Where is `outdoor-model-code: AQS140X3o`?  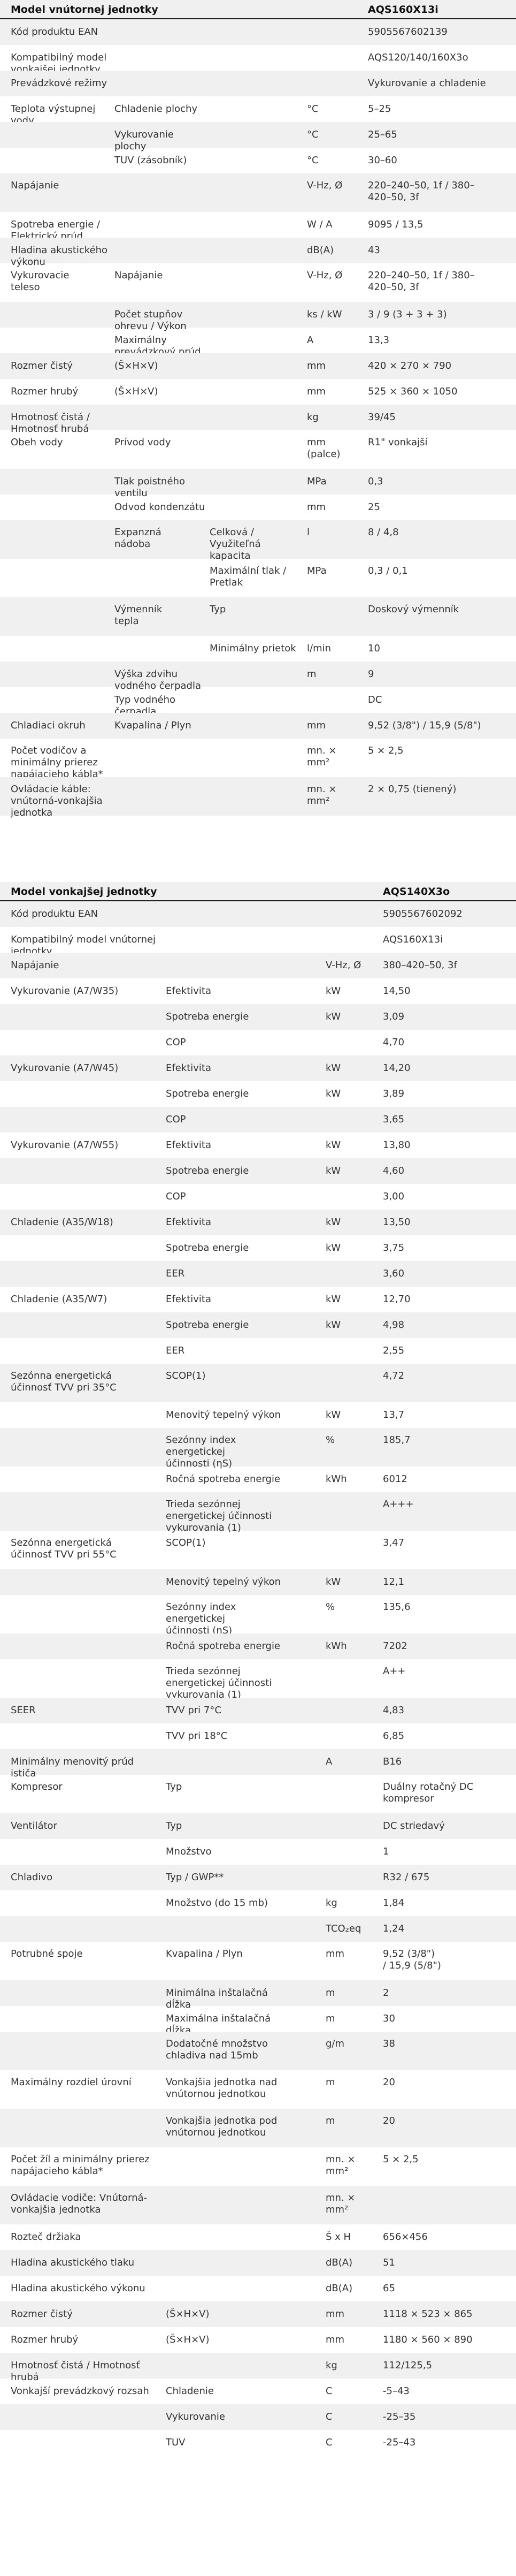 outdoor-model-code: AQS140X3o is located at coordinates (416, 892).